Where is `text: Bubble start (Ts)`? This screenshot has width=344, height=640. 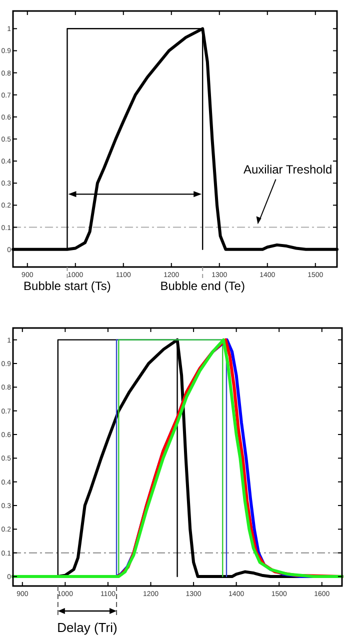 text: Bubble start (Ts) is located at coordinates (67, 286).